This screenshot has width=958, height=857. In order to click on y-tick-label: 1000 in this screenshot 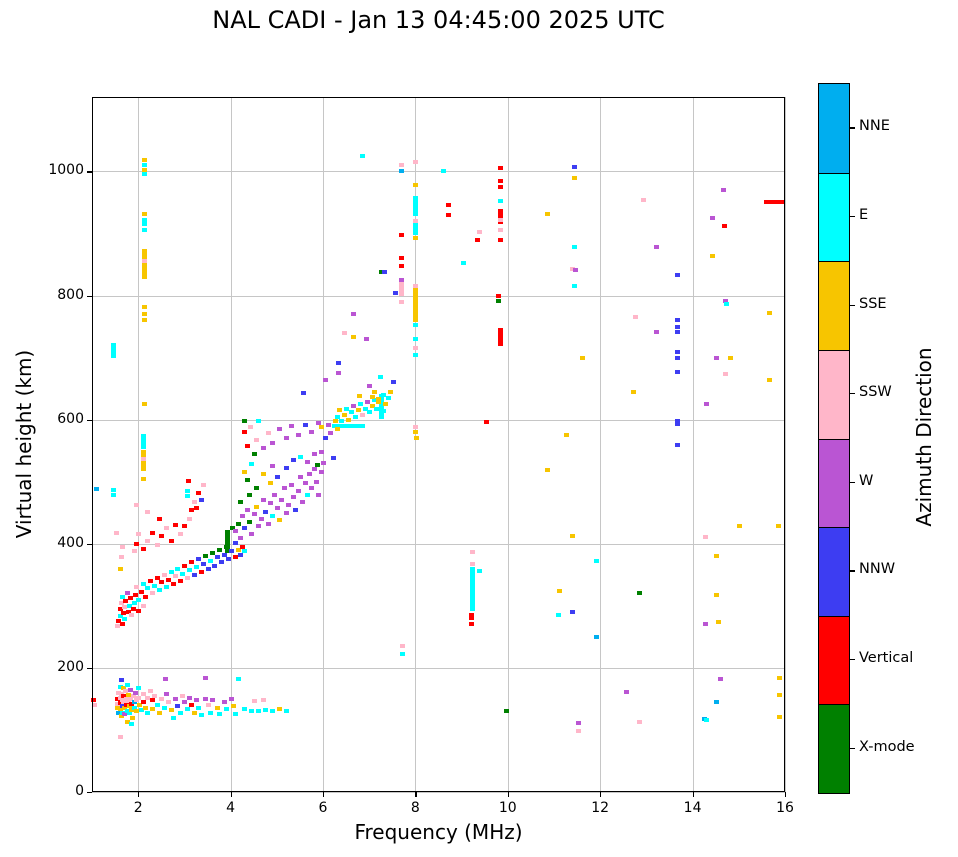, I will do `click(66, 170)`.